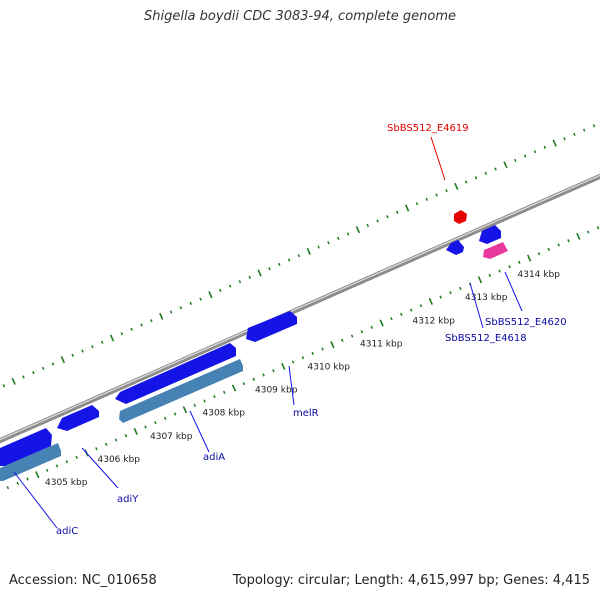 This screenshot has height=600, width=600. What do you see at coordinates (66, 483) in the screenshot?
I see `tick-label: 4305 kbp` at bounding box center [66, 483].